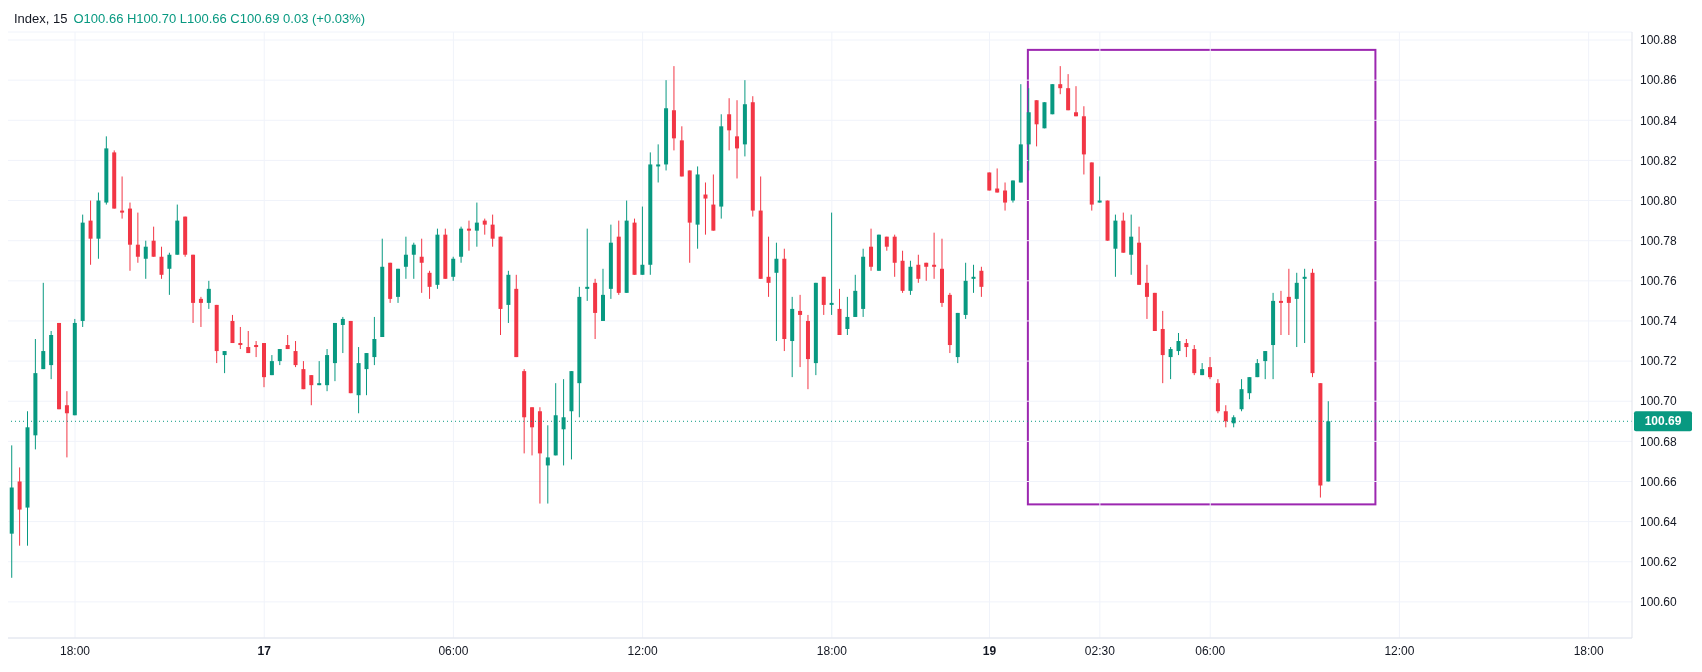  What do you see at coordinates (41, 18) in the screenshot?
I see `chart-title: Index, 15` at bounding box center [41, 18].